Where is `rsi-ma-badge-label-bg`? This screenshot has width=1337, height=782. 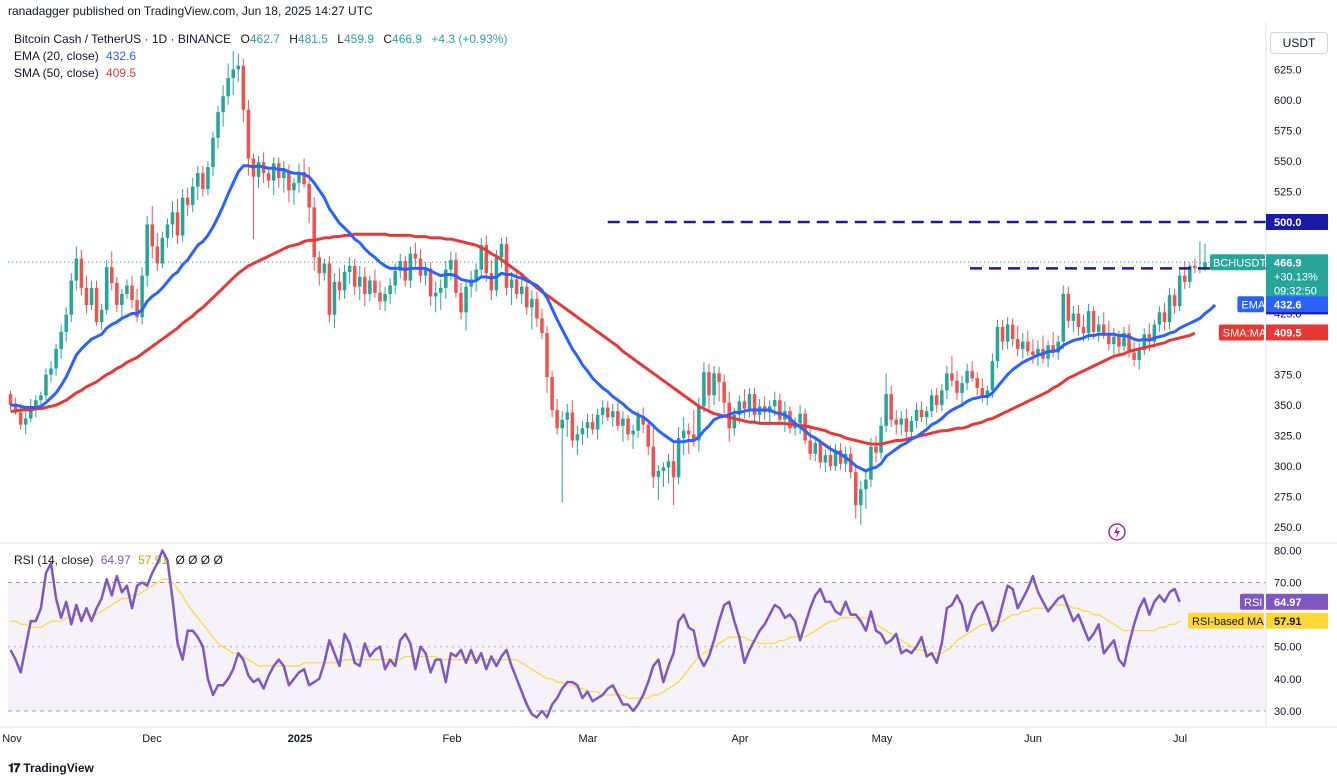
rsi-ma-badge-label-bg is located at coordinates (1226, 620).